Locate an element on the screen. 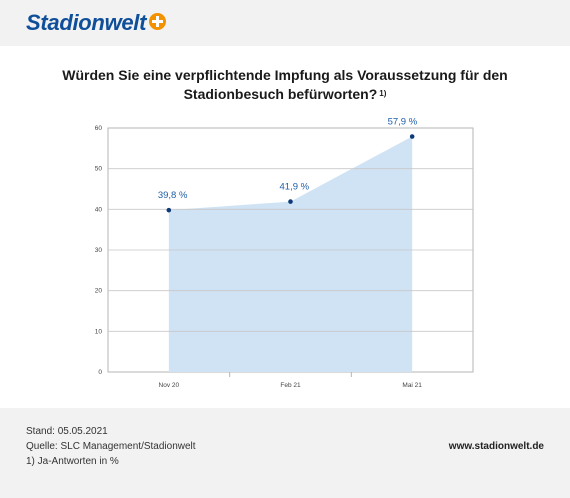  y-tick-label: 10 is located at coordinates (99, 331).